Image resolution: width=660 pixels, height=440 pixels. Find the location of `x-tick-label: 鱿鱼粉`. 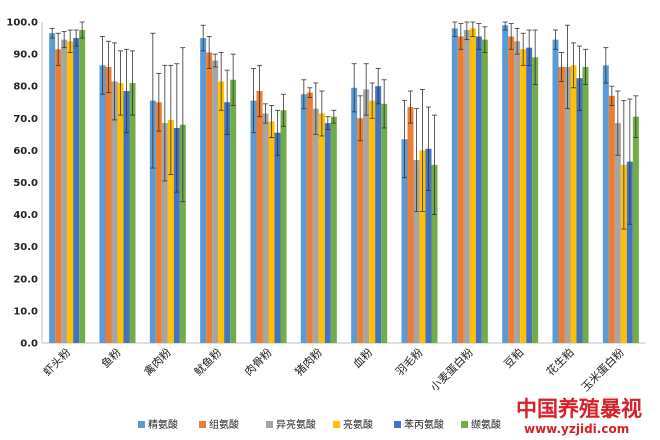

x-tick-label: 鱿鱼粉 is located at coordinates (207, 361).